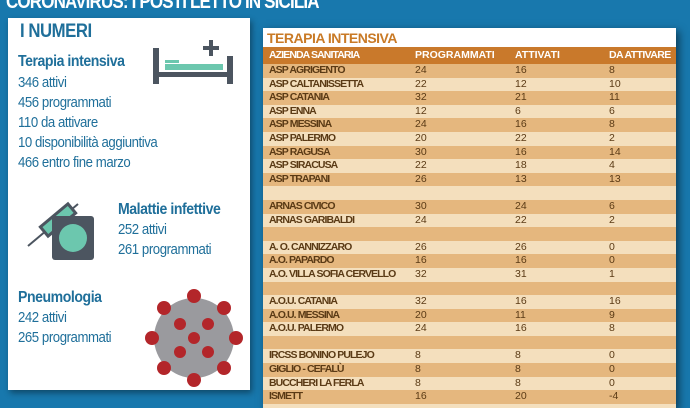 This screenshot has width=690, height=408. I want to click on mi-line: 252 attivi, so click(142, 229).